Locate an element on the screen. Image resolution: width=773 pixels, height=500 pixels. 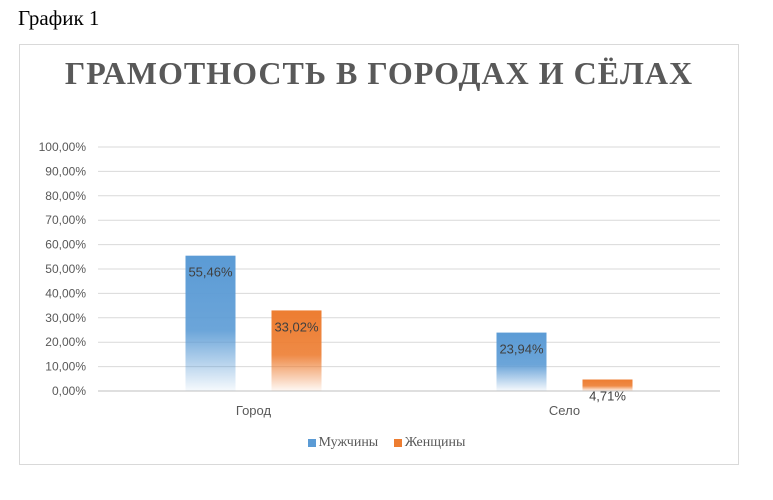
legend-label-women: Женщины is located at coordinates (435, 442).